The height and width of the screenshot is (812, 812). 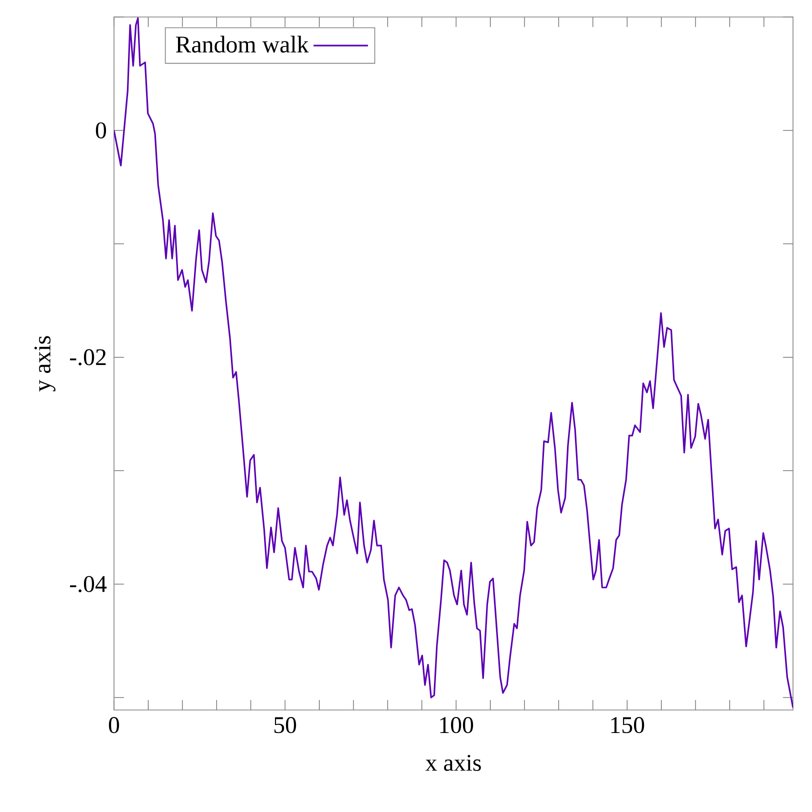 What do you see at coordinates (101, 130) in the screenshot?
I see `y-tick-label: 0` at bounding box center [101, 130].